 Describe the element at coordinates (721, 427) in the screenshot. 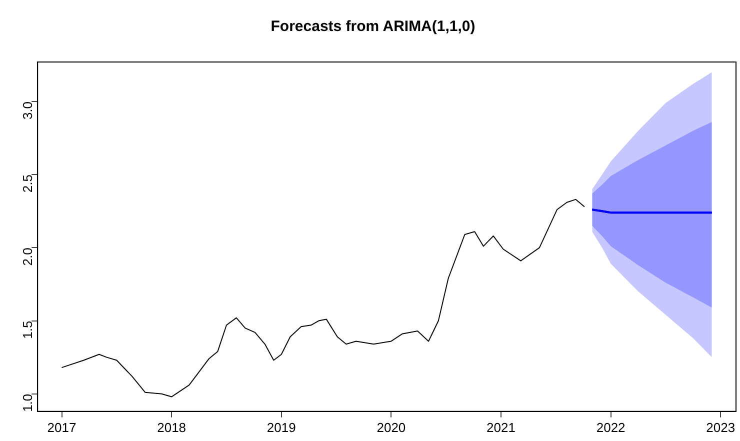

I see `x-tick-label: 2023` at that location.